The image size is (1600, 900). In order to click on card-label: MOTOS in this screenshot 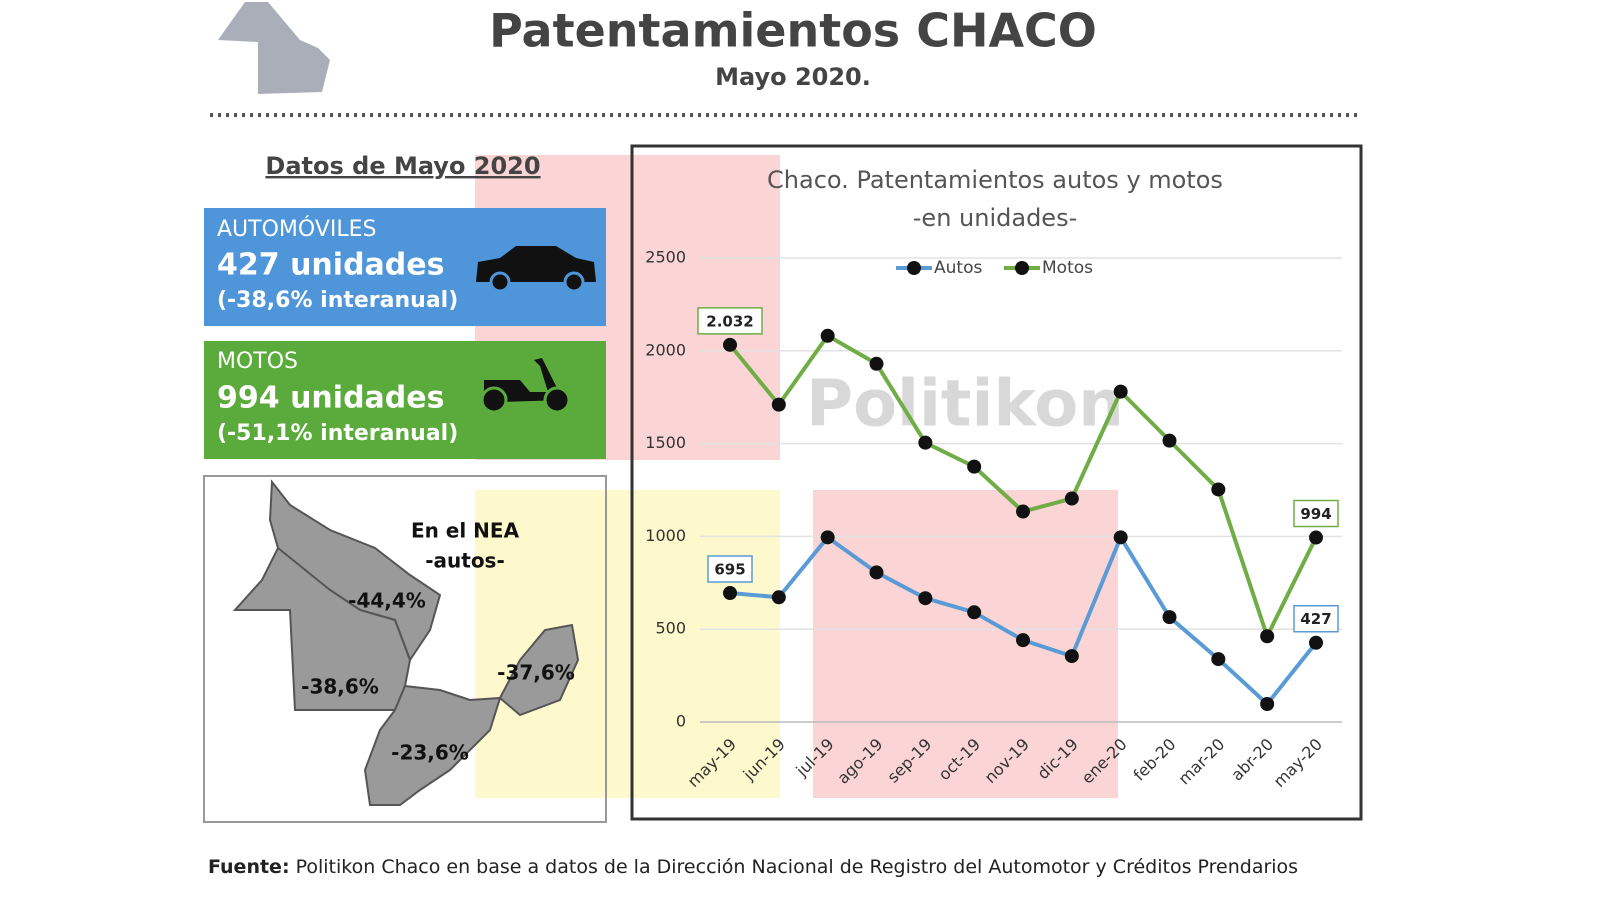, I will do `click(257, 361)`.